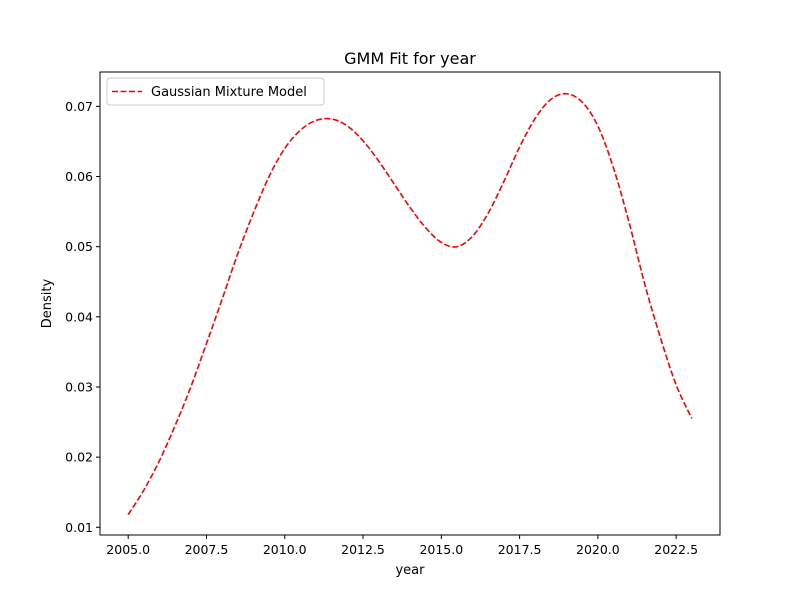 The height and width of the screenshot is (600, 800). Describe the element at coordinates (598, 549) in the screenshot. I see `x-tick-label: 2020.0` at that location.